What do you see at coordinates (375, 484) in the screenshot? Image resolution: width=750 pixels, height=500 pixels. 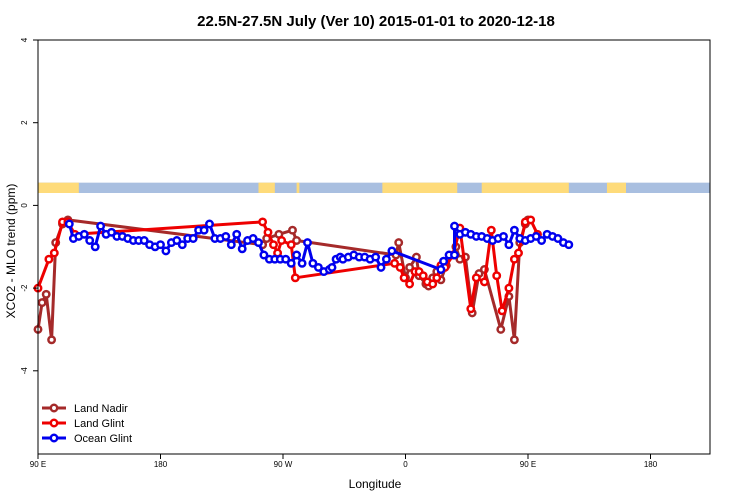 I see `x-axis-label: Longitude` at bounding box center [375, 484].